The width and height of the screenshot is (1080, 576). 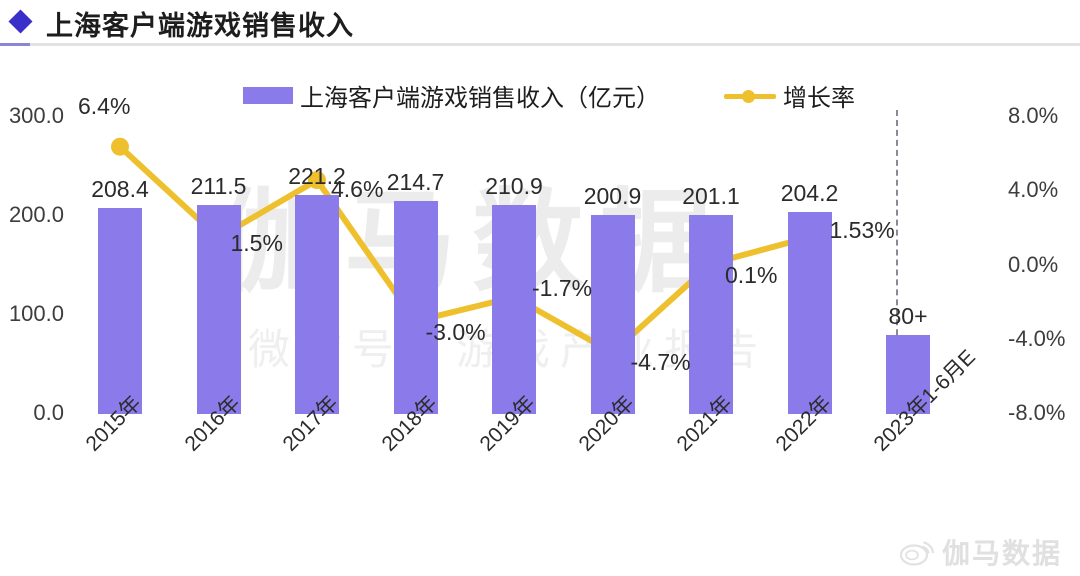 I want to click on forecast-separator, so click(x=897, y=262).